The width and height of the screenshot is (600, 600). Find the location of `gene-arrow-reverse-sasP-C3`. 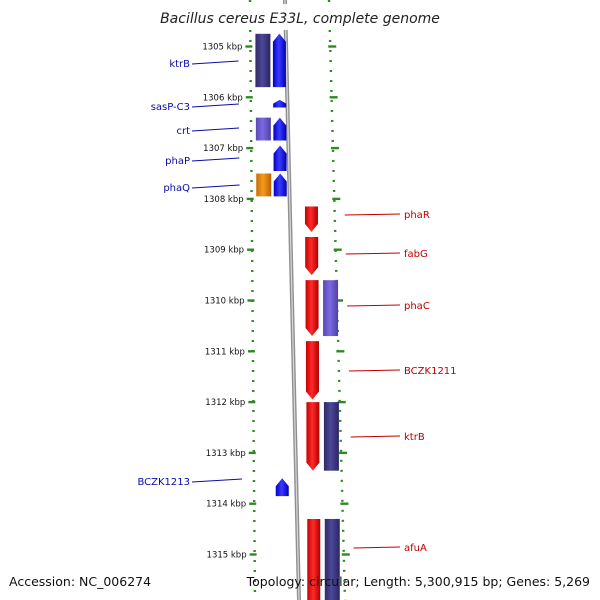

gene-arrow-reverse-sasP-C3 is located at coordinates (280, 103).